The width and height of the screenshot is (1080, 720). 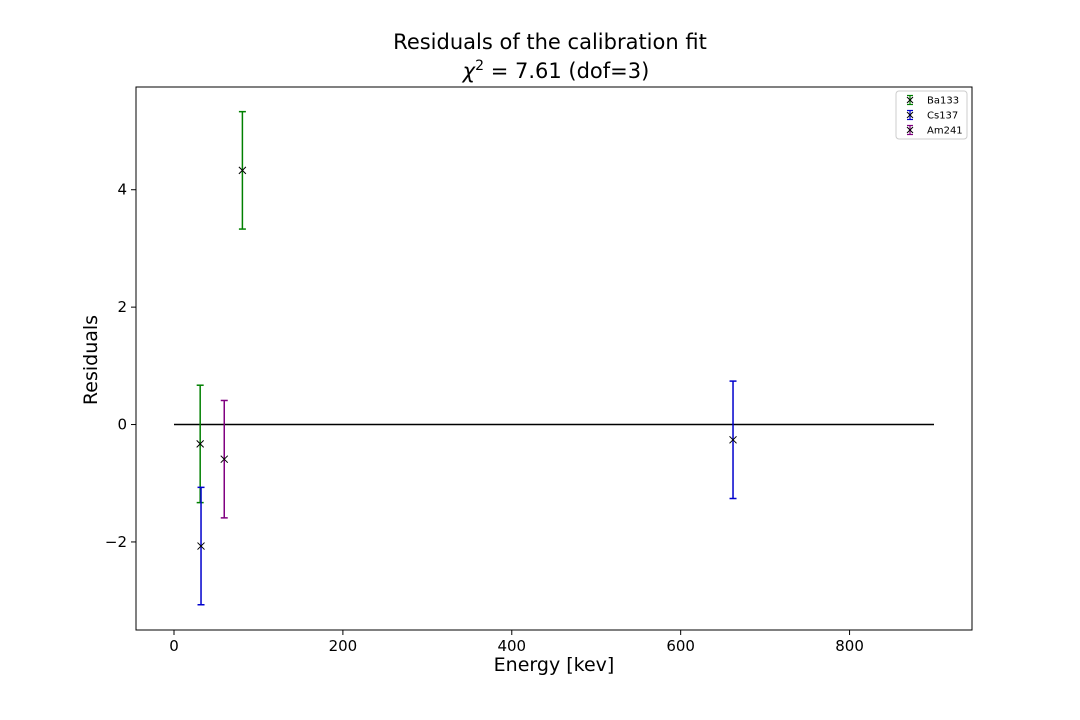 What do you see at coordinates (479, 66) in the screenshot?
I see `chart-subtitle-superscript: 2` at bounding box center [479, 66].